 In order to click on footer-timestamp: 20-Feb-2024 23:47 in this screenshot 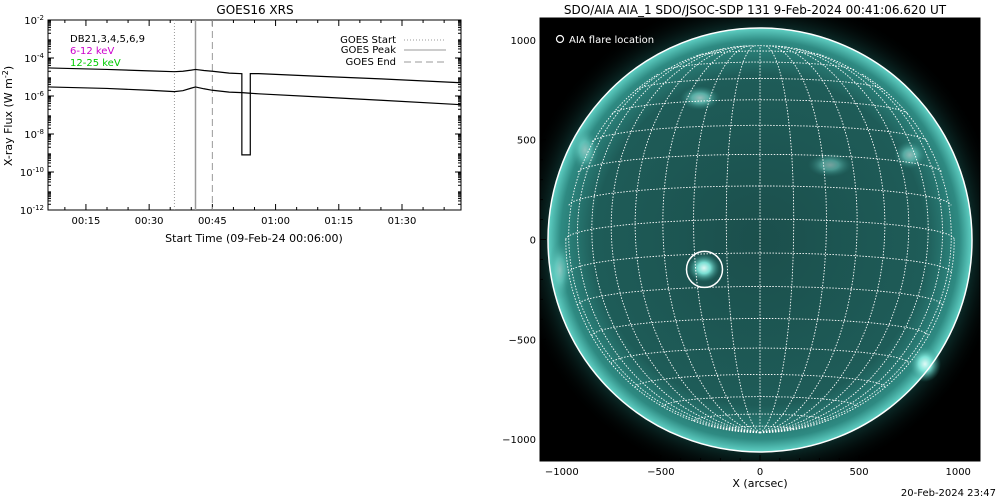, I will do `click(948, 493)`.